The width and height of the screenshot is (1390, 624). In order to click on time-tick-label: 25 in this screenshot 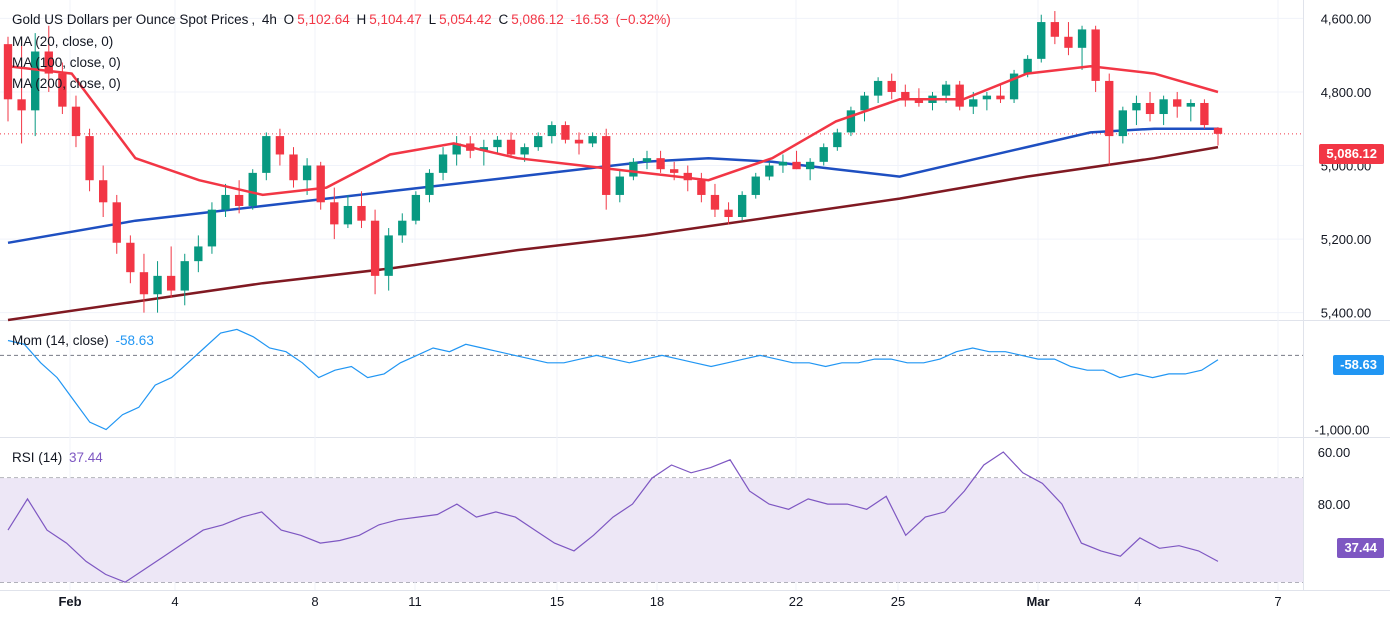, I will do `click(898, 601)`.